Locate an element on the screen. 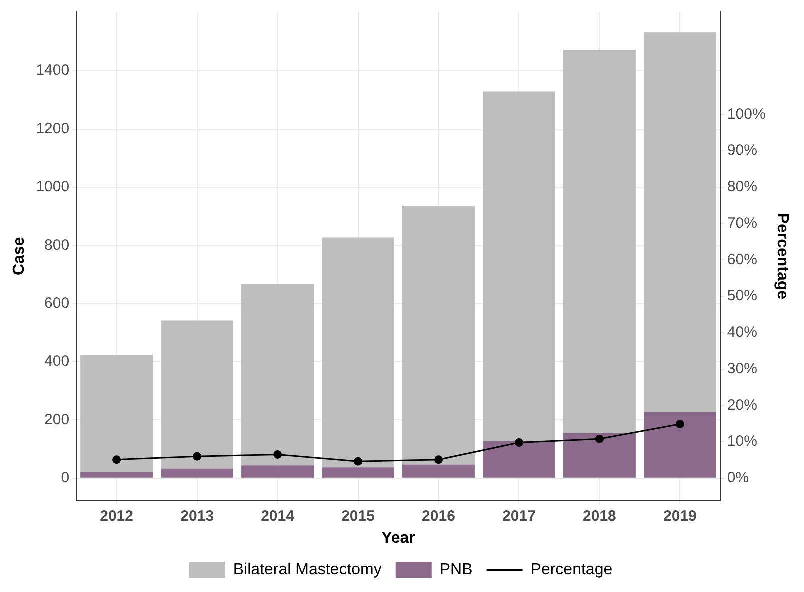 The width and height of the screenshot is (804, 592). x-axis-title: Year is located at coordinates (399, 538).